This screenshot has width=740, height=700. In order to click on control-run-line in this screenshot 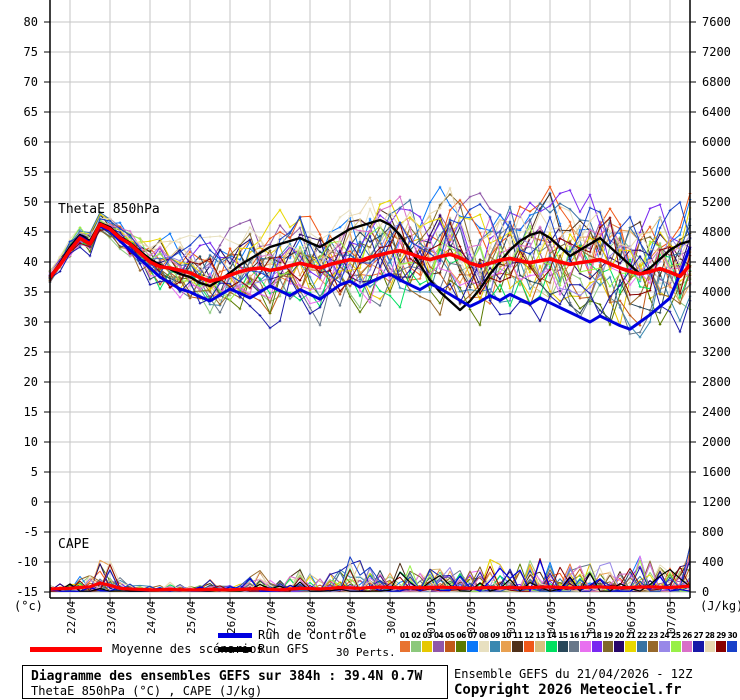, I will do `click(370, 277)`.